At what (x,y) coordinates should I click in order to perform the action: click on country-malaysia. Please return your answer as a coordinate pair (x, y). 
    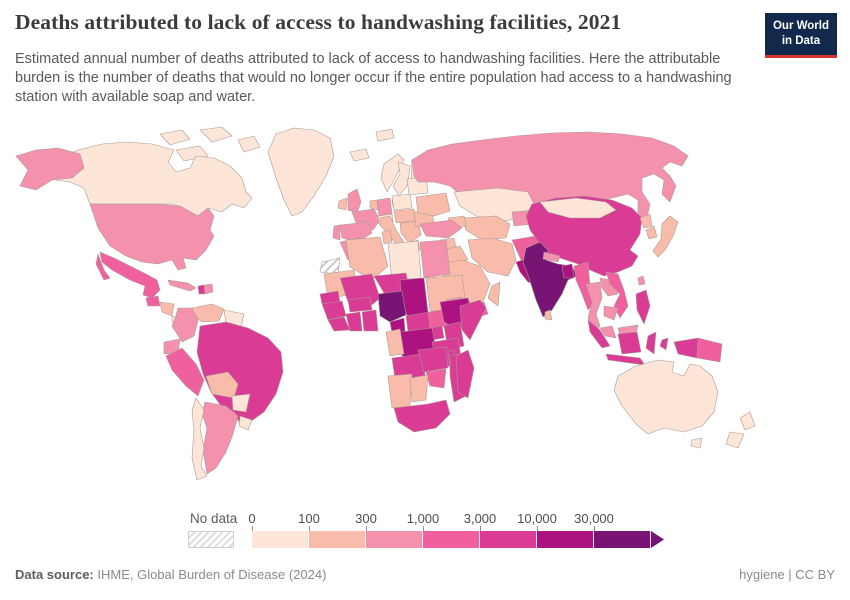
    Looking at the image, I should click on (608, 332).